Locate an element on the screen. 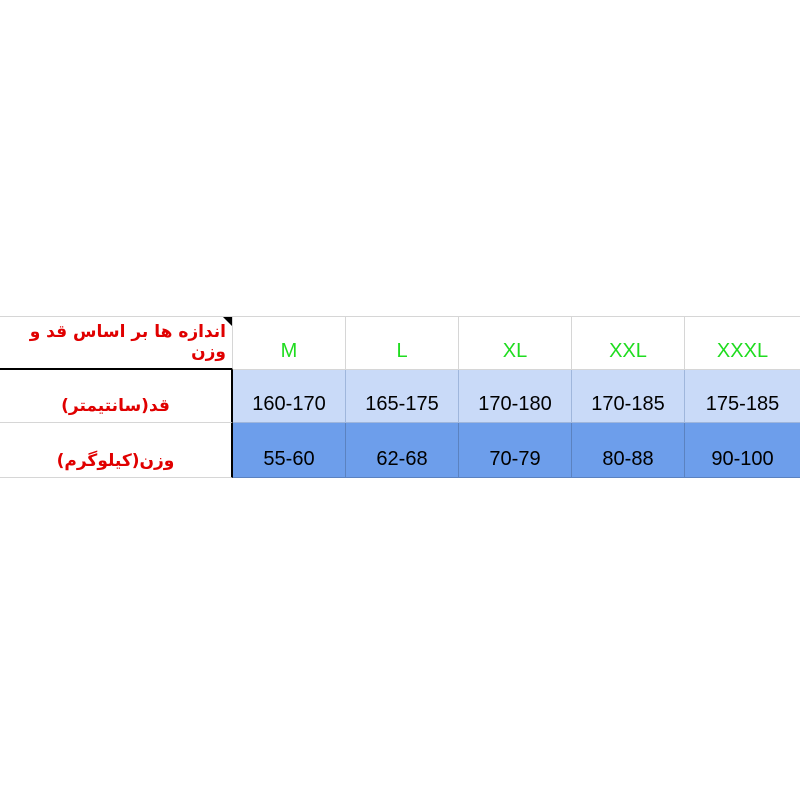 The width and height of the screenshot is (800, 800). size-l: L is located at coordinates (402, 343).